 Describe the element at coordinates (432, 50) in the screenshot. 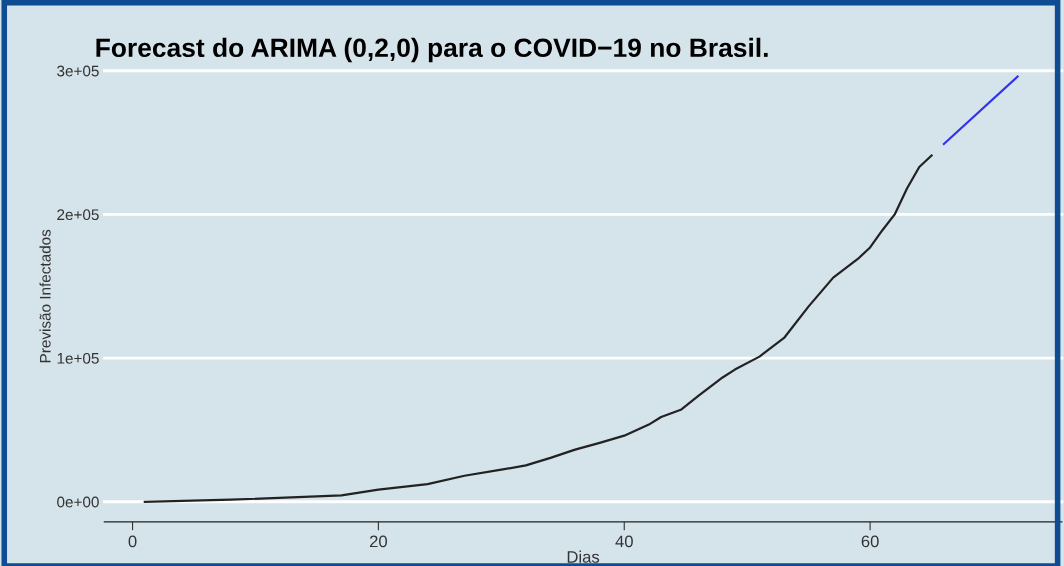

I see `chart-title: Forecast do ARIMA (0,2,0) para o COVID−19 no Brasil.` at that location.